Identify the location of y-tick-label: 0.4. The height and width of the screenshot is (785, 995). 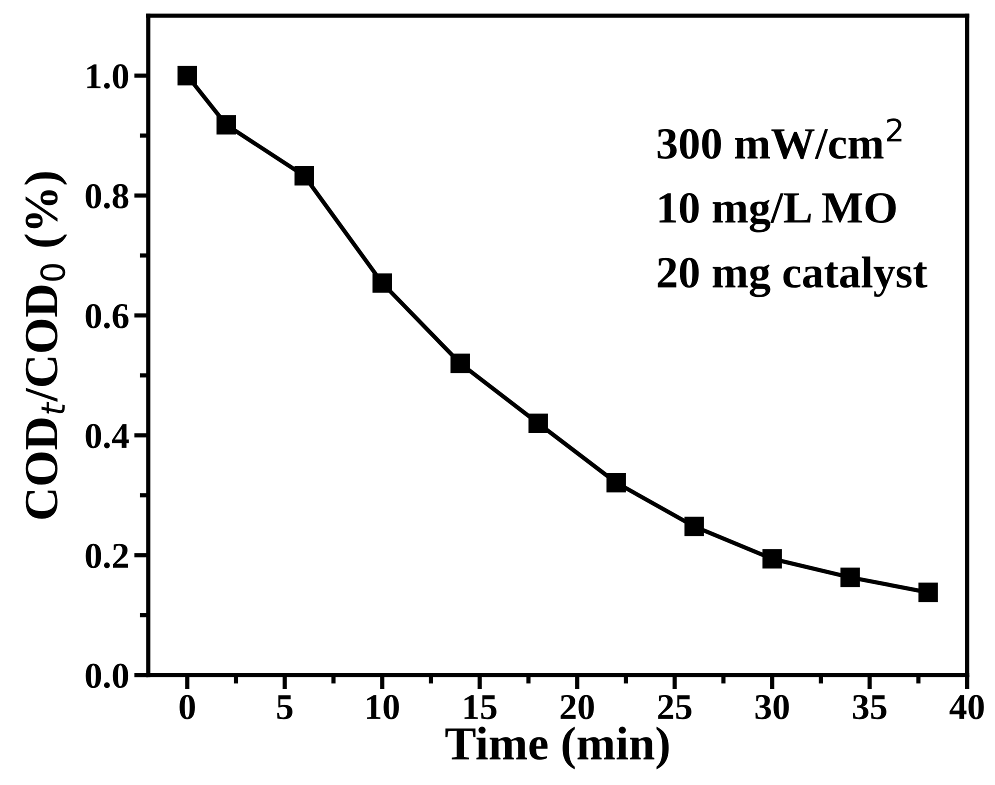
(107, 436).